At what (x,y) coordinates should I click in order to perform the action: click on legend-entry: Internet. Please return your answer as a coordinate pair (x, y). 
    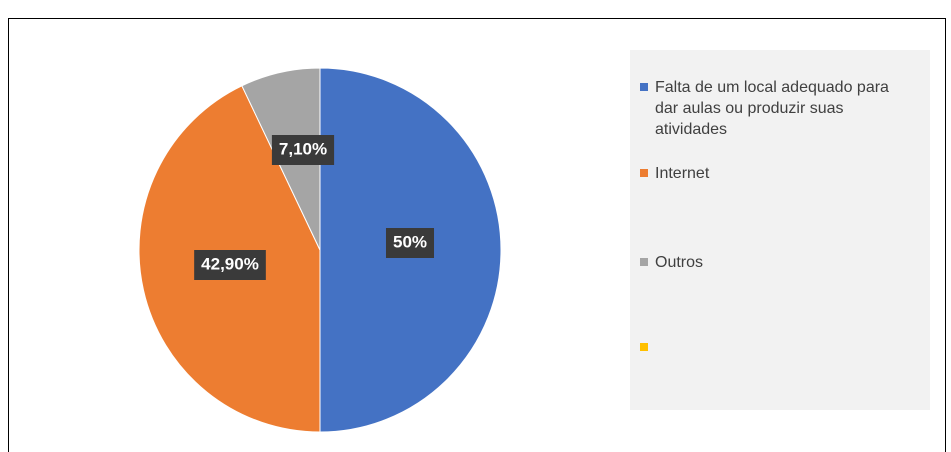
    Looking at the image, I should click on (770, 173).